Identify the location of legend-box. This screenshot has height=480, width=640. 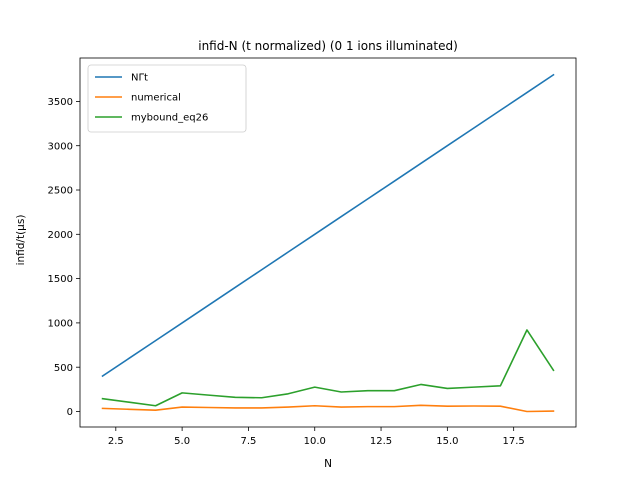
(167, 98).